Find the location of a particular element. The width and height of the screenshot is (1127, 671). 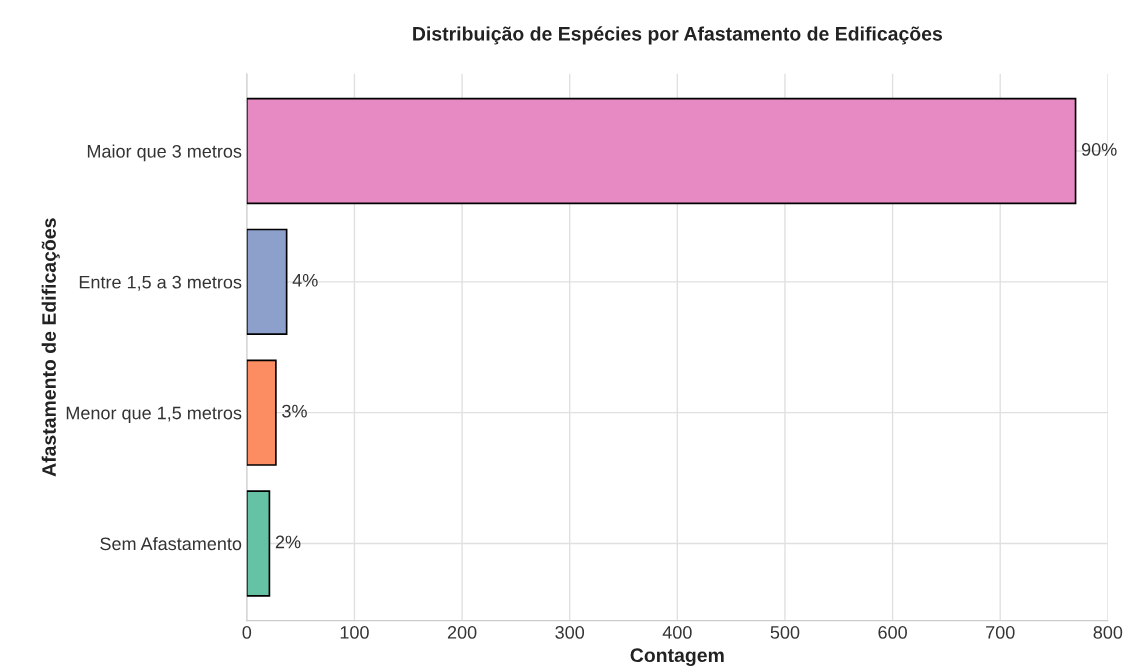

x-tick-label: 800 is located at coordinates (1108, 632).